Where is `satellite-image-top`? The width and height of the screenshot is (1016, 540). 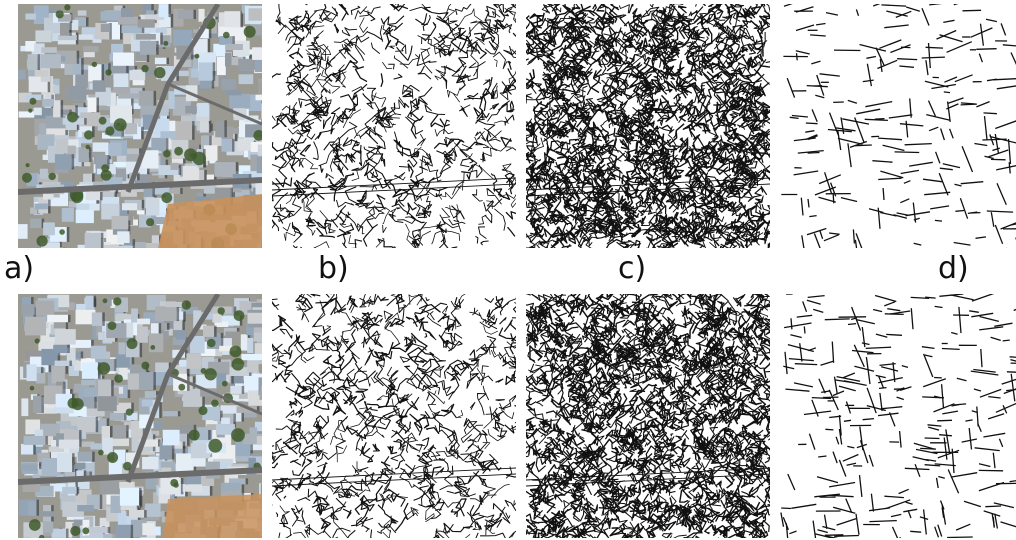 satellite-image-top is located at coordinates (140, 126).